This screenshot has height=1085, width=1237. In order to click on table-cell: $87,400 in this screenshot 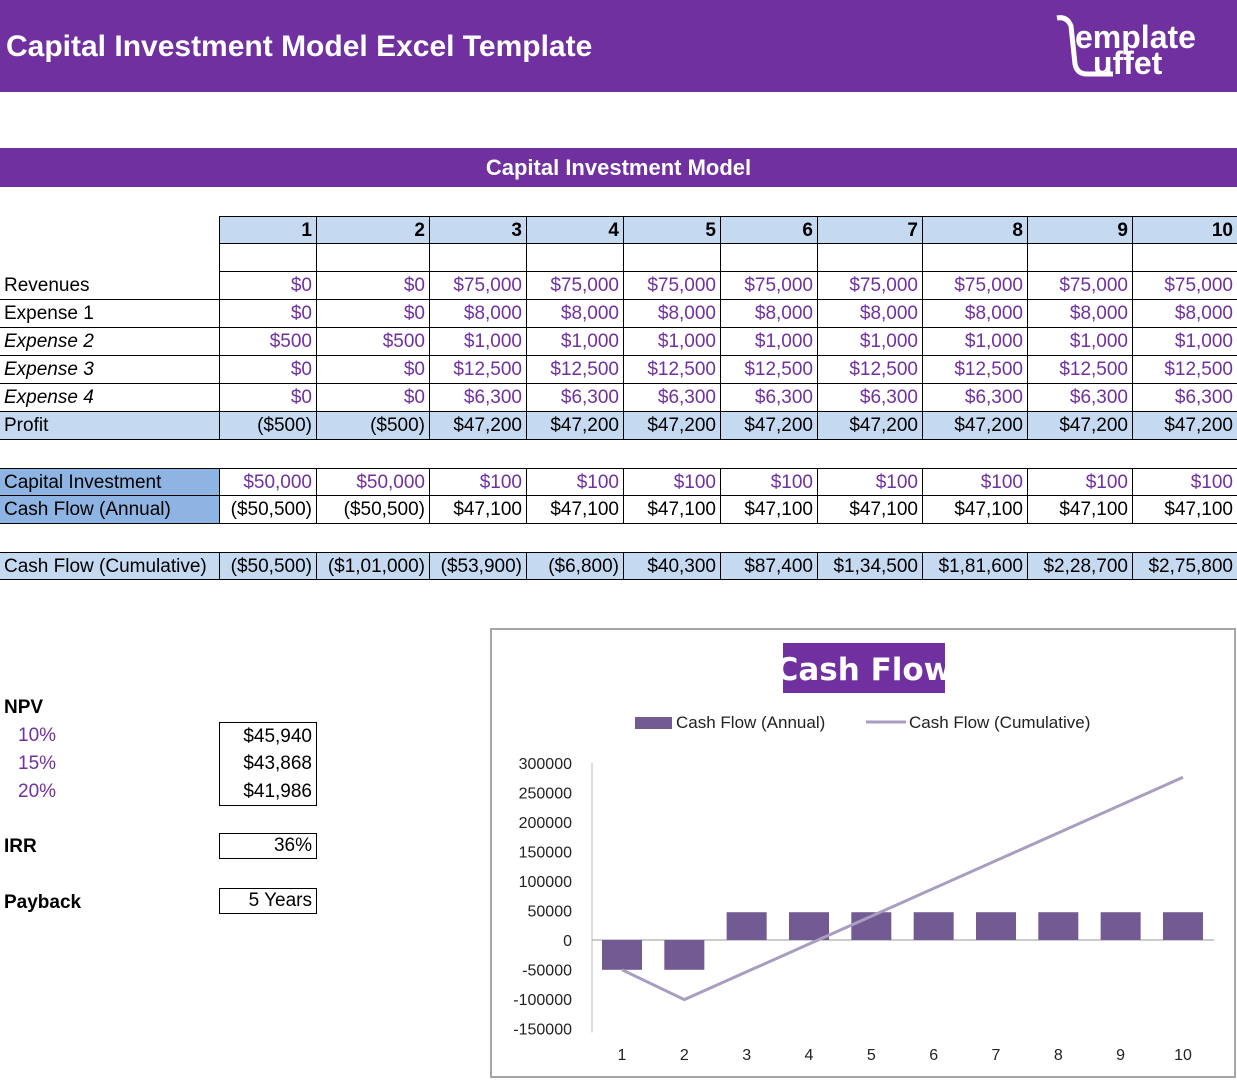, I will do `click(768, 566)`.